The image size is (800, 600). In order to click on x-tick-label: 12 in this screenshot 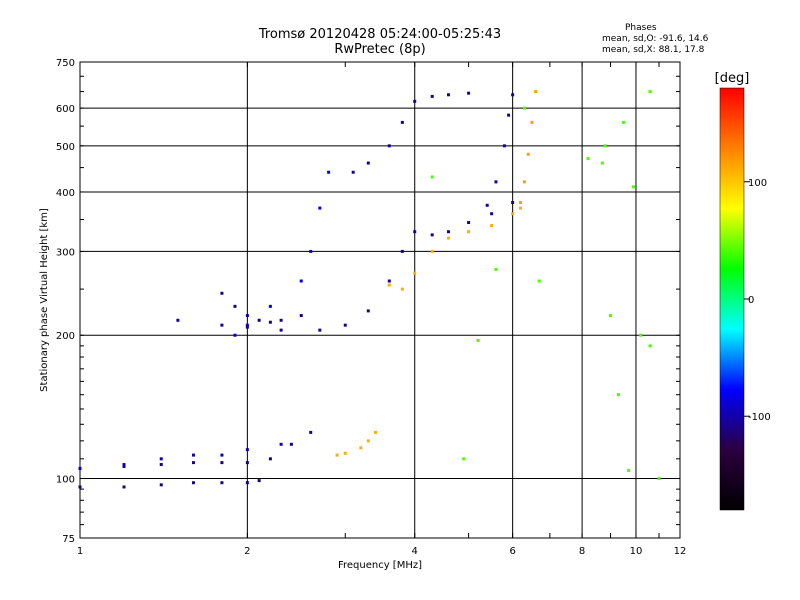, I will do `click(680, 551)`.